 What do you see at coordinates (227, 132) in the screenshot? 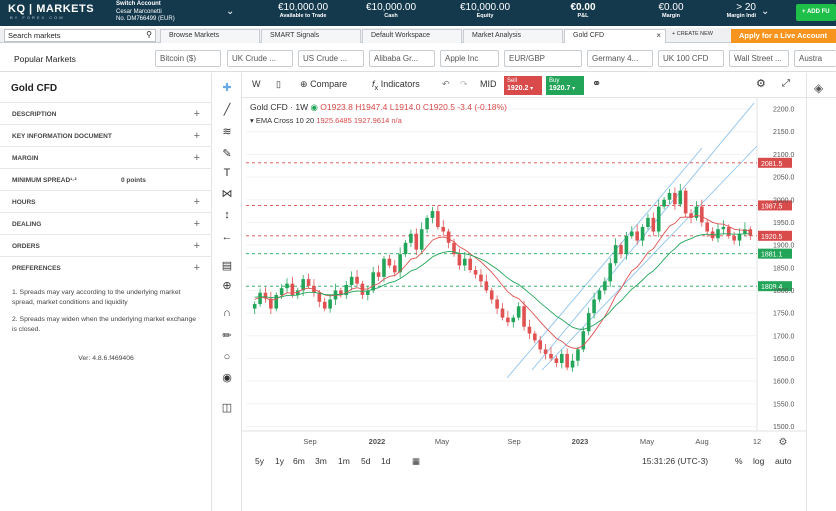
I see `fib-tool-icon: ≋` at bounding box center [227, 132].